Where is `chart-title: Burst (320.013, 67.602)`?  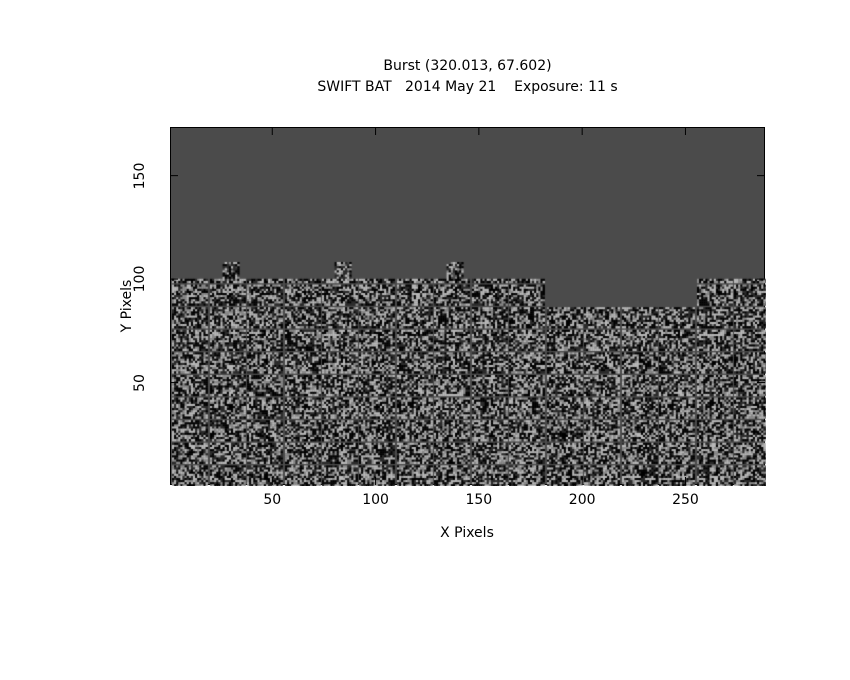
chart-title: Burst (320.013, 67.602) is located at coordinates (467, 66).